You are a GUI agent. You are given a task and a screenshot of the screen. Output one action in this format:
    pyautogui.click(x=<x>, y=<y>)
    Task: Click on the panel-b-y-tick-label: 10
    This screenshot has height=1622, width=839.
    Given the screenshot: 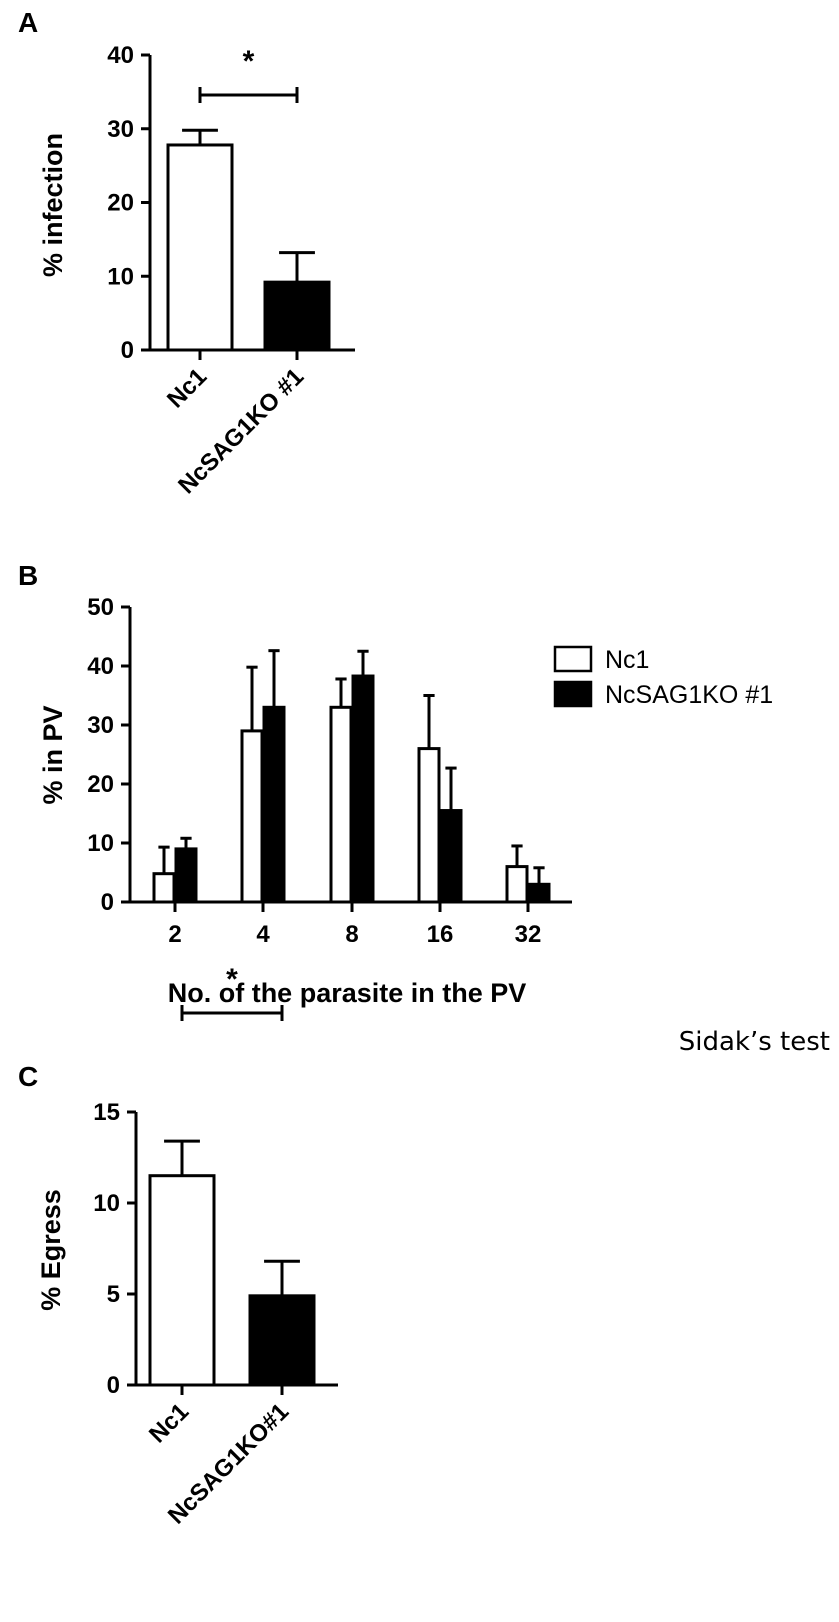 What is the action you would take?
    pyautogui.click(x=100, y=843)
    